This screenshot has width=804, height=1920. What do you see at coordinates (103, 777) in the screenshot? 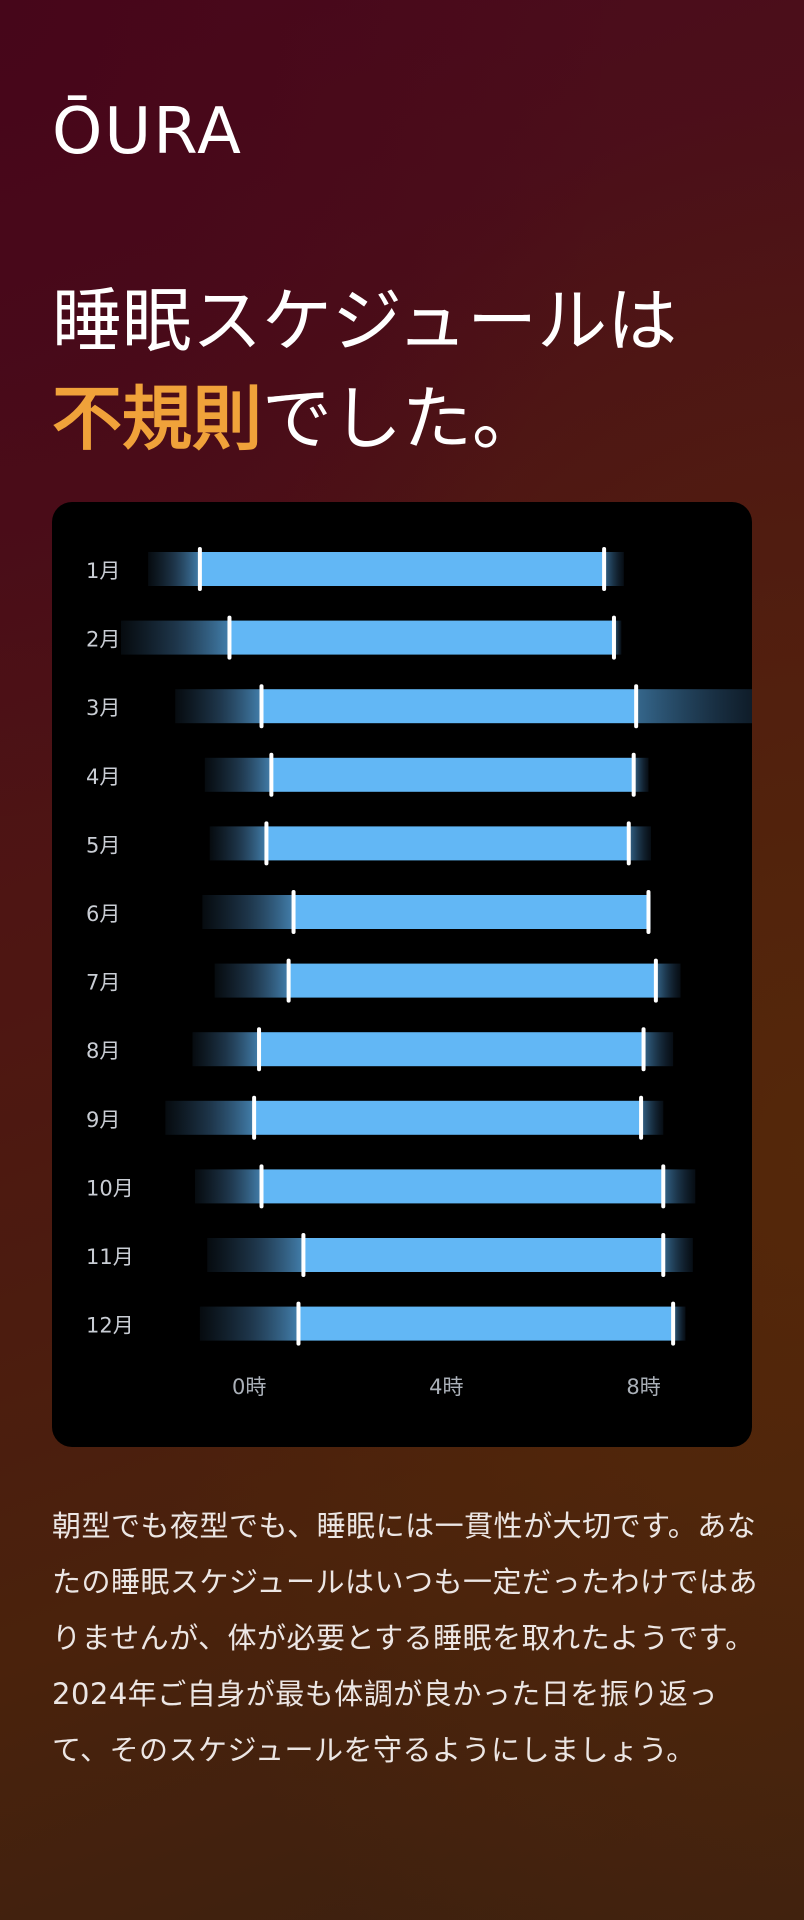
I see `month-label: 4月` at bounding box center [103, 777].